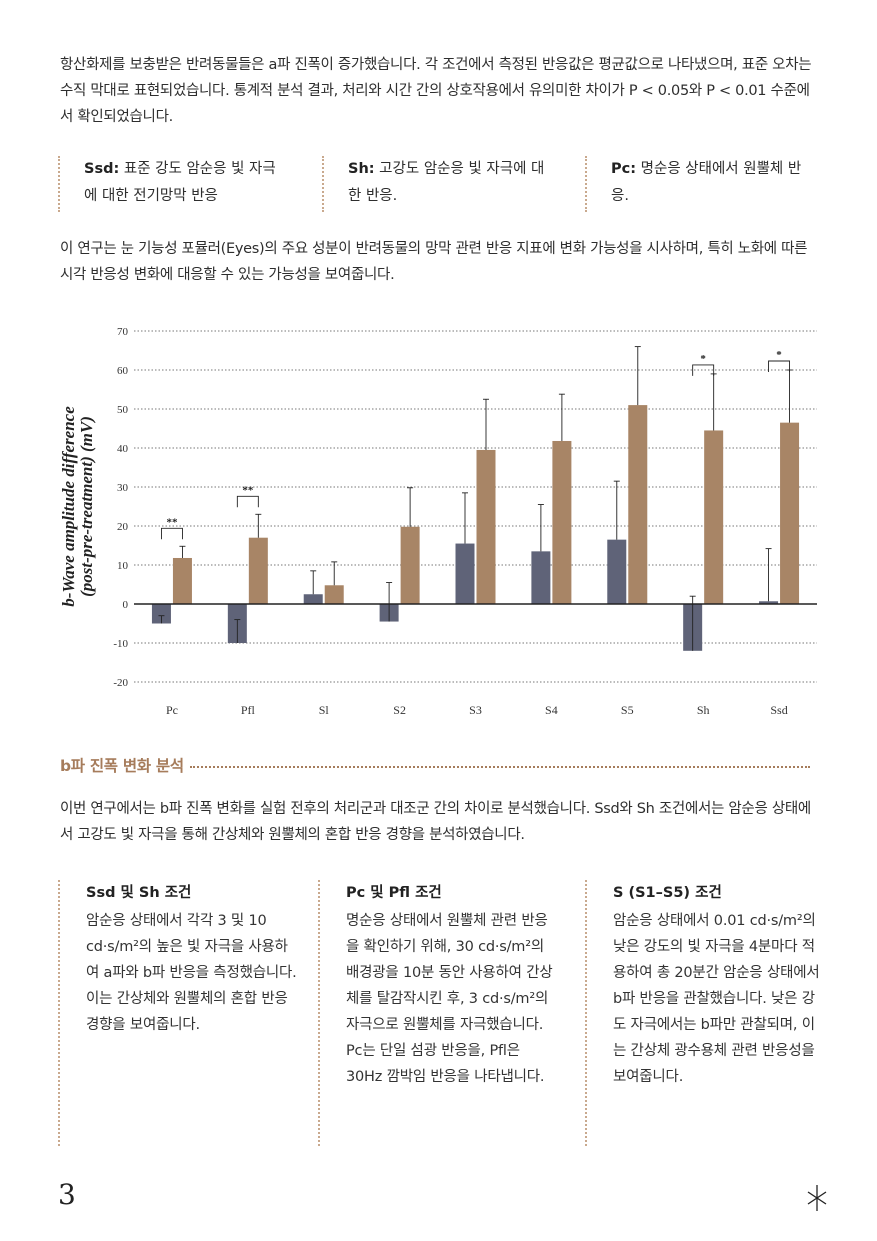 The height and width of the screenshot is (1241, 877). I want to click on x-tick-label: Ssd, so click(778, 710).